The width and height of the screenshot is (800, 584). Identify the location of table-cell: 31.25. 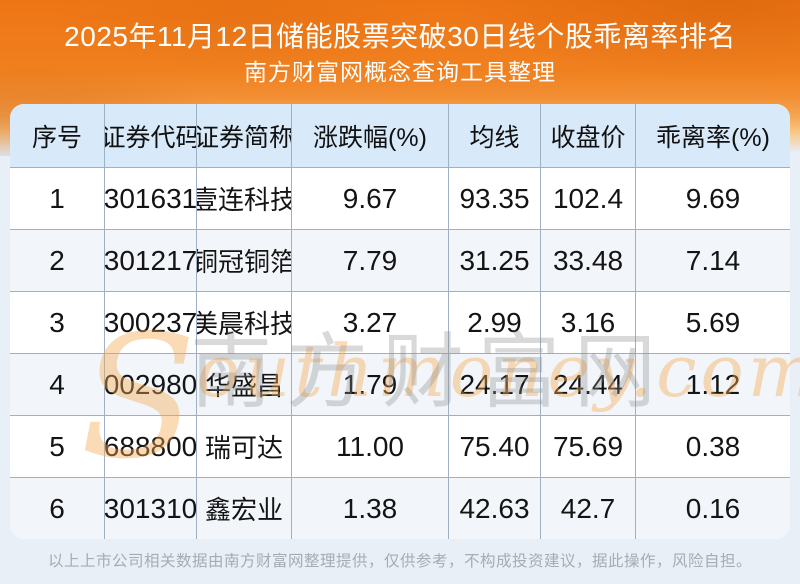
(495, 260).